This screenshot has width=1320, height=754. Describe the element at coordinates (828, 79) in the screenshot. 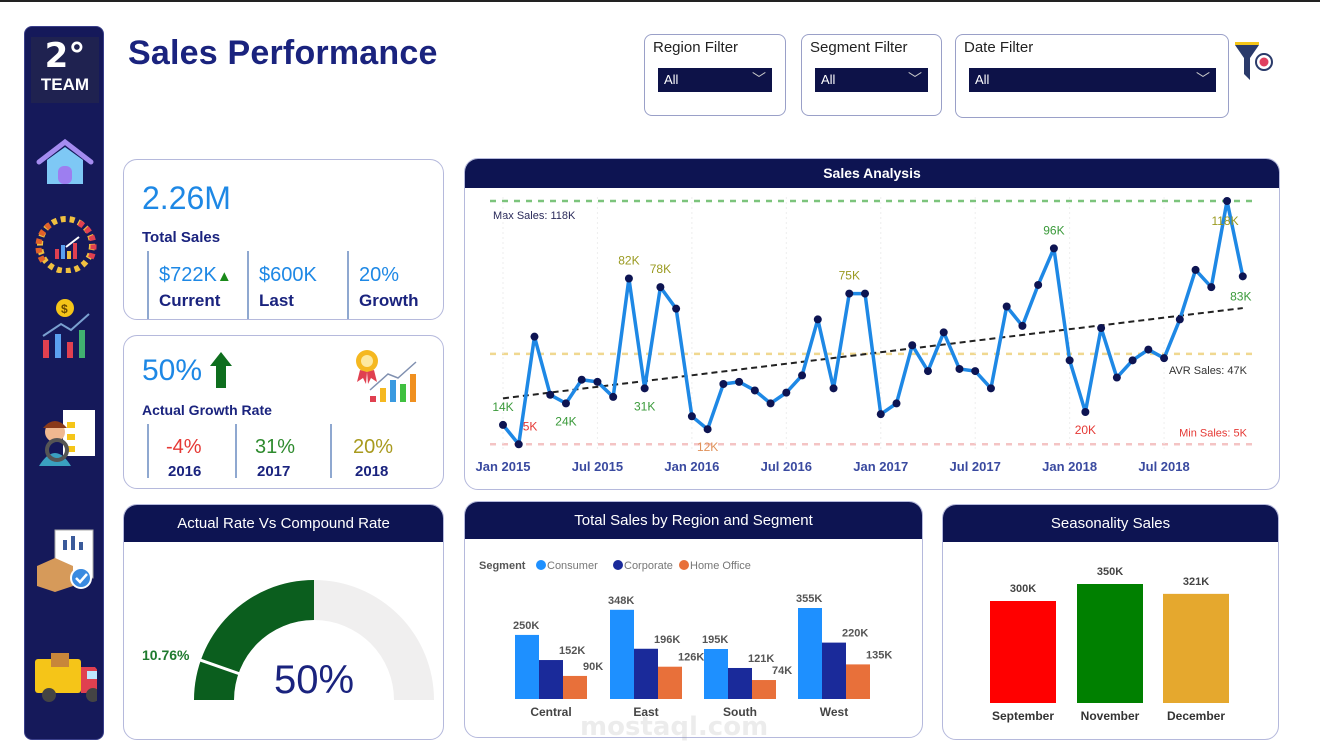

I see `segment-filter-value: All` at that location.